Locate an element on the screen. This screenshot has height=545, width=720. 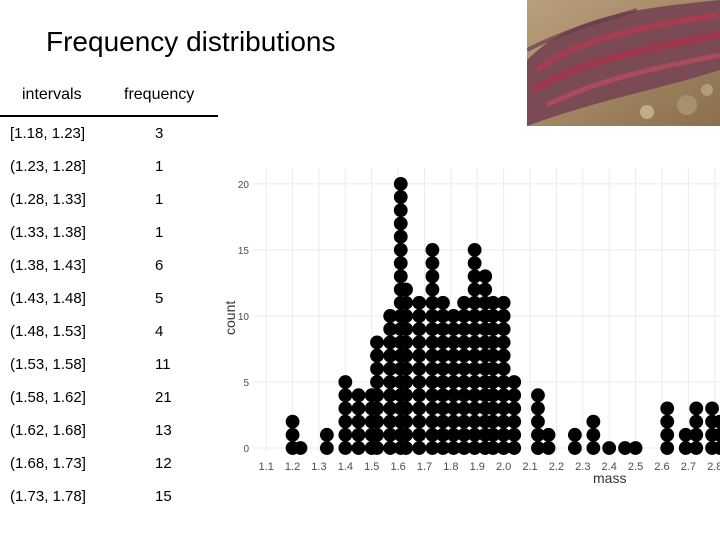
x-tick-label: 2.0 is located at coordinates (503, 467).